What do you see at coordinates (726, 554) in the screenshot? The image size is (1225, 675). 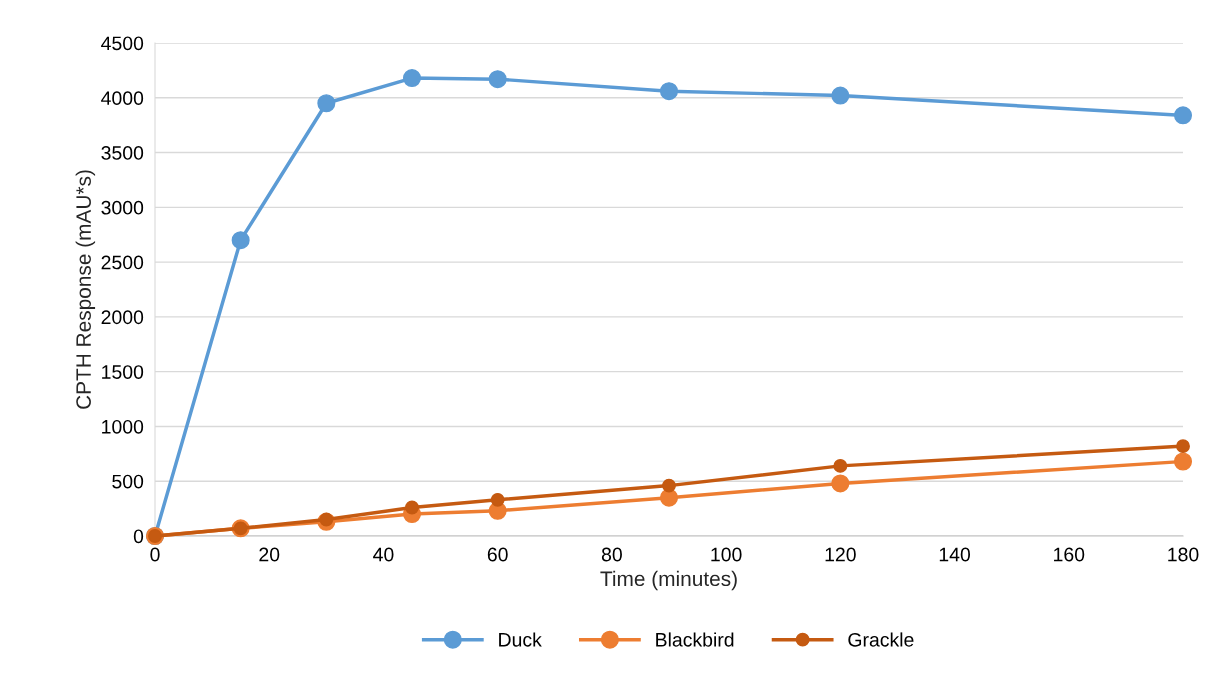 I see `x-tick-label: 100` at bounding box center [726, 554].